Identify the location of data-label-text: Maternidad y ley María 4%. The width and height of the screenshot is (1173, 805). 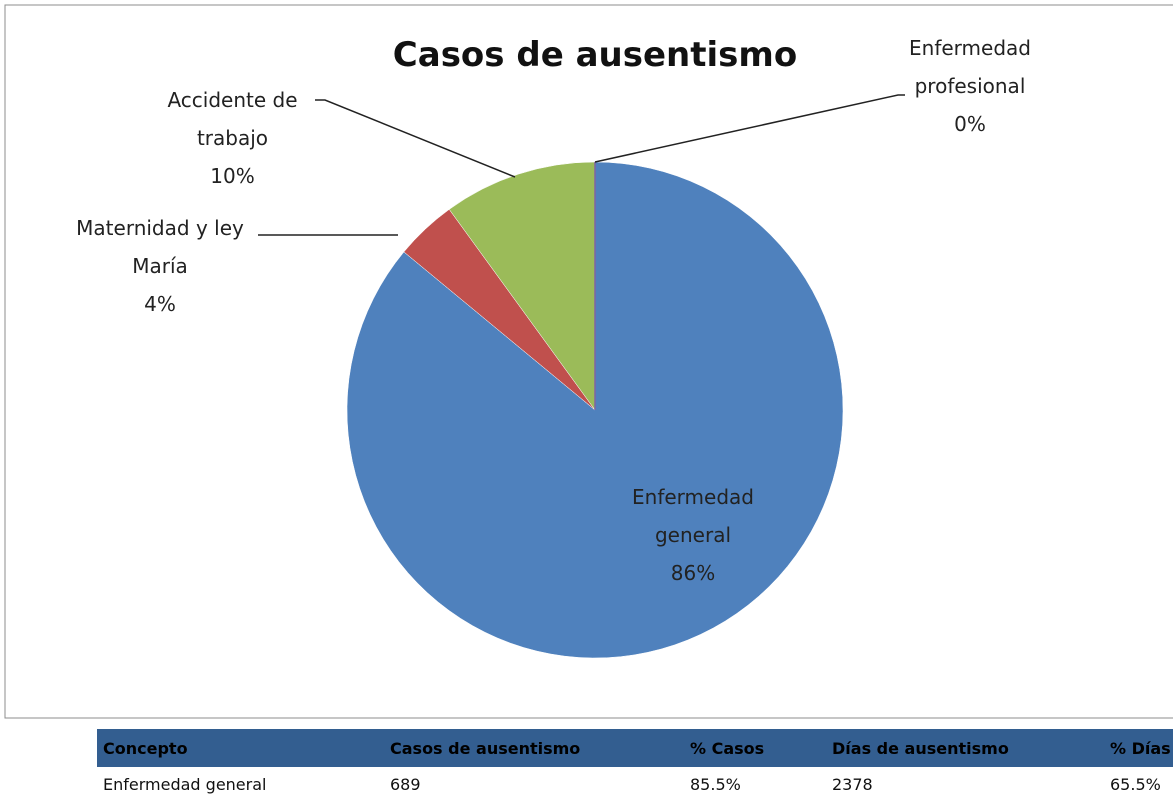
(160, 266).